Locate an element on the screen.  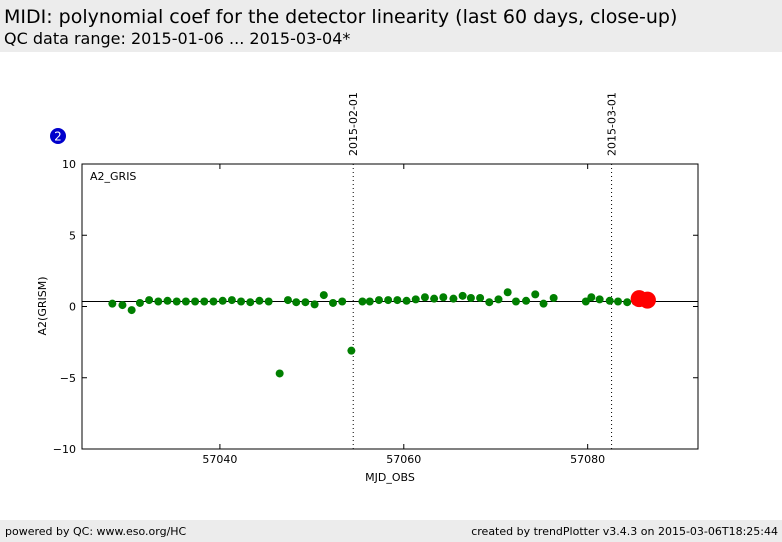
panel-label: A2_GRIS is located at coordinates (113, 176).